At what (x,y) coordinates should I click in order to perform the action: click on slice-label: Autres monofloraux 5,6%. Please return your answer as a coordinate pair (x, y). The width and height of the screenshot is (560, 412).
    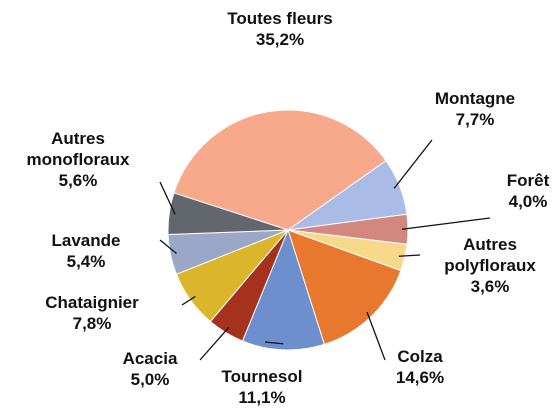
    Looking at the image, I should click on (78, 159).